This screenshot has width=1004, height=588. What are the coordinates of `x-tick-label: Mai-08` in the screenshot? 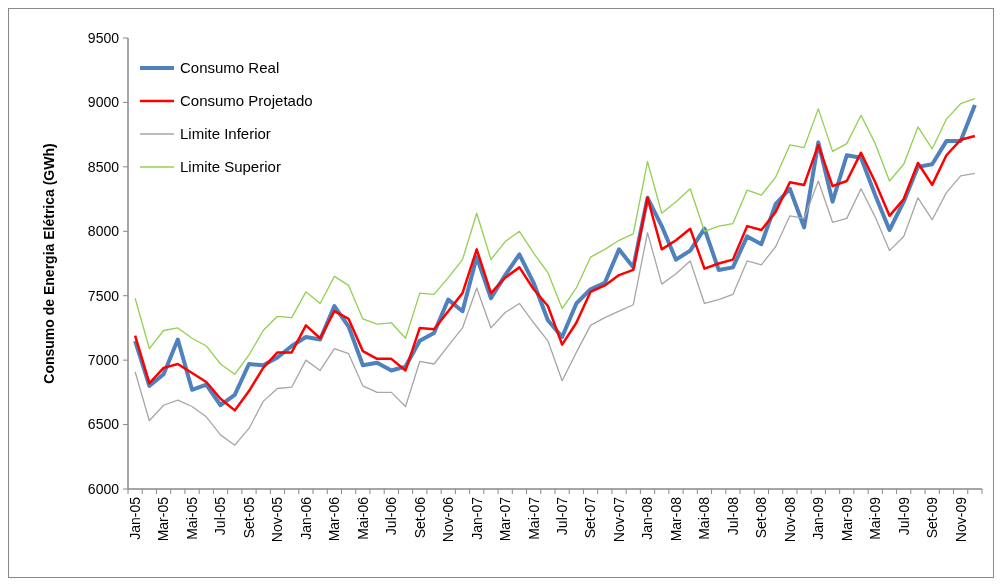 It's located at (704, 518).